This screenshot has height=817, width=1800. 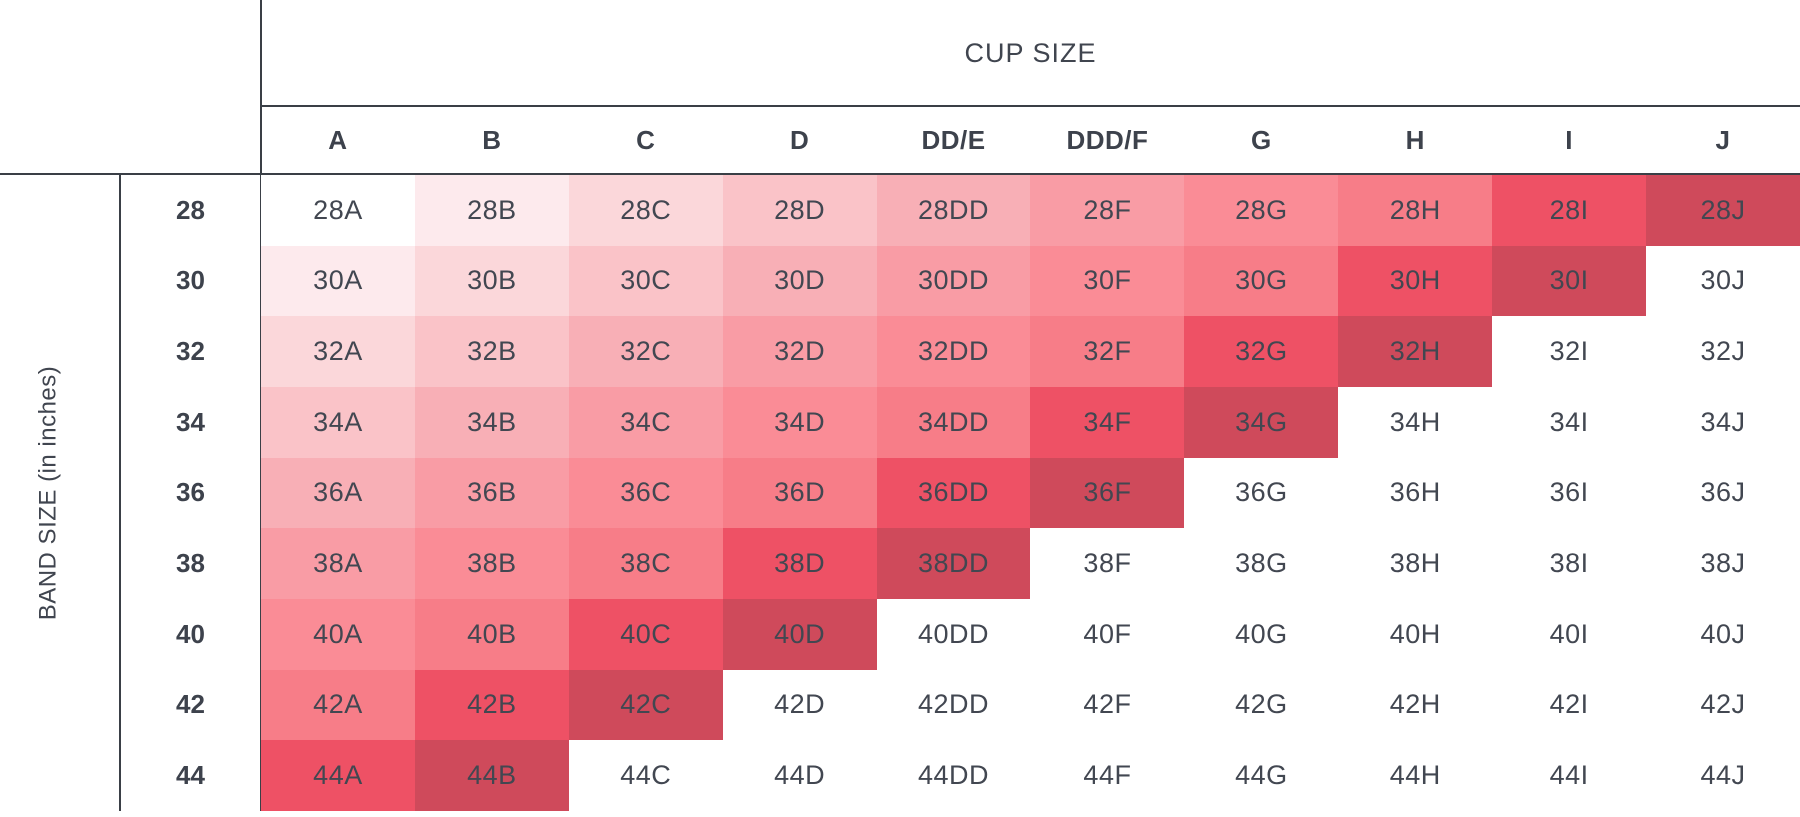 I want to click on cup-header-DD/E: DD/E, so click(x=953, y=139).